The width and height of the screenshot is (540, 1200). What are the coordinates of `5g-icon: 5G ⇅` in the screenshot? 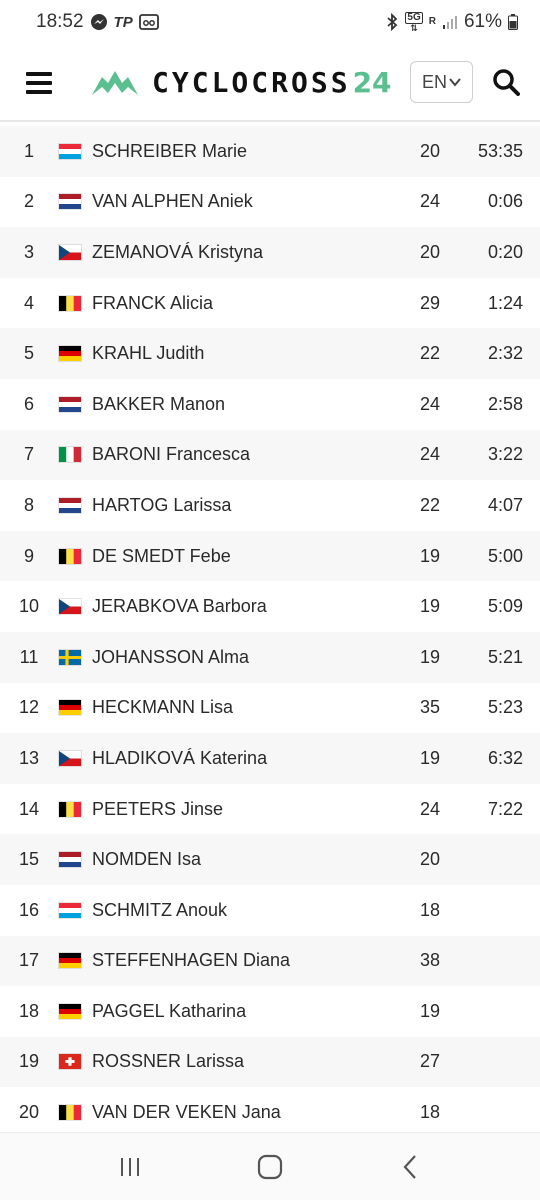 It's located at (414, 22).